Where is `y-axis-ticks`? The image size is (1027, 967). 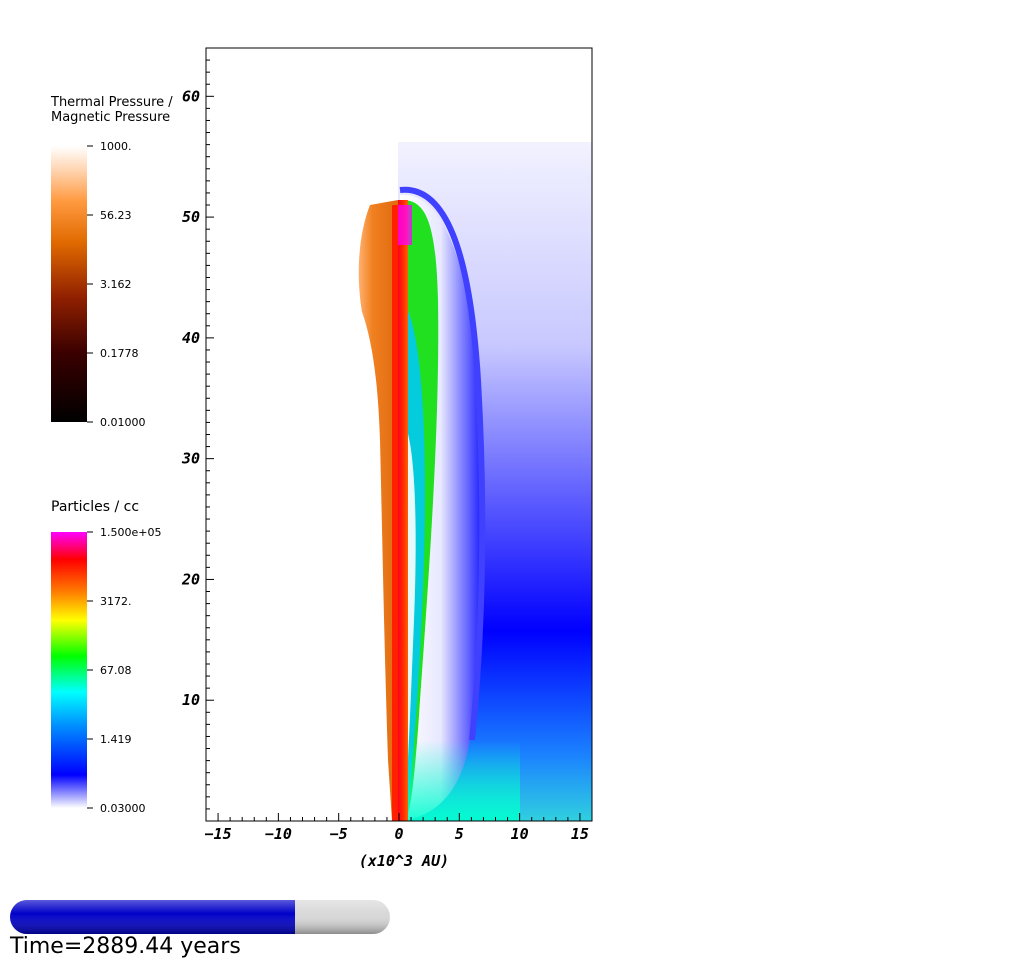
y-axis-ticks is located at coordinates (210, 428).